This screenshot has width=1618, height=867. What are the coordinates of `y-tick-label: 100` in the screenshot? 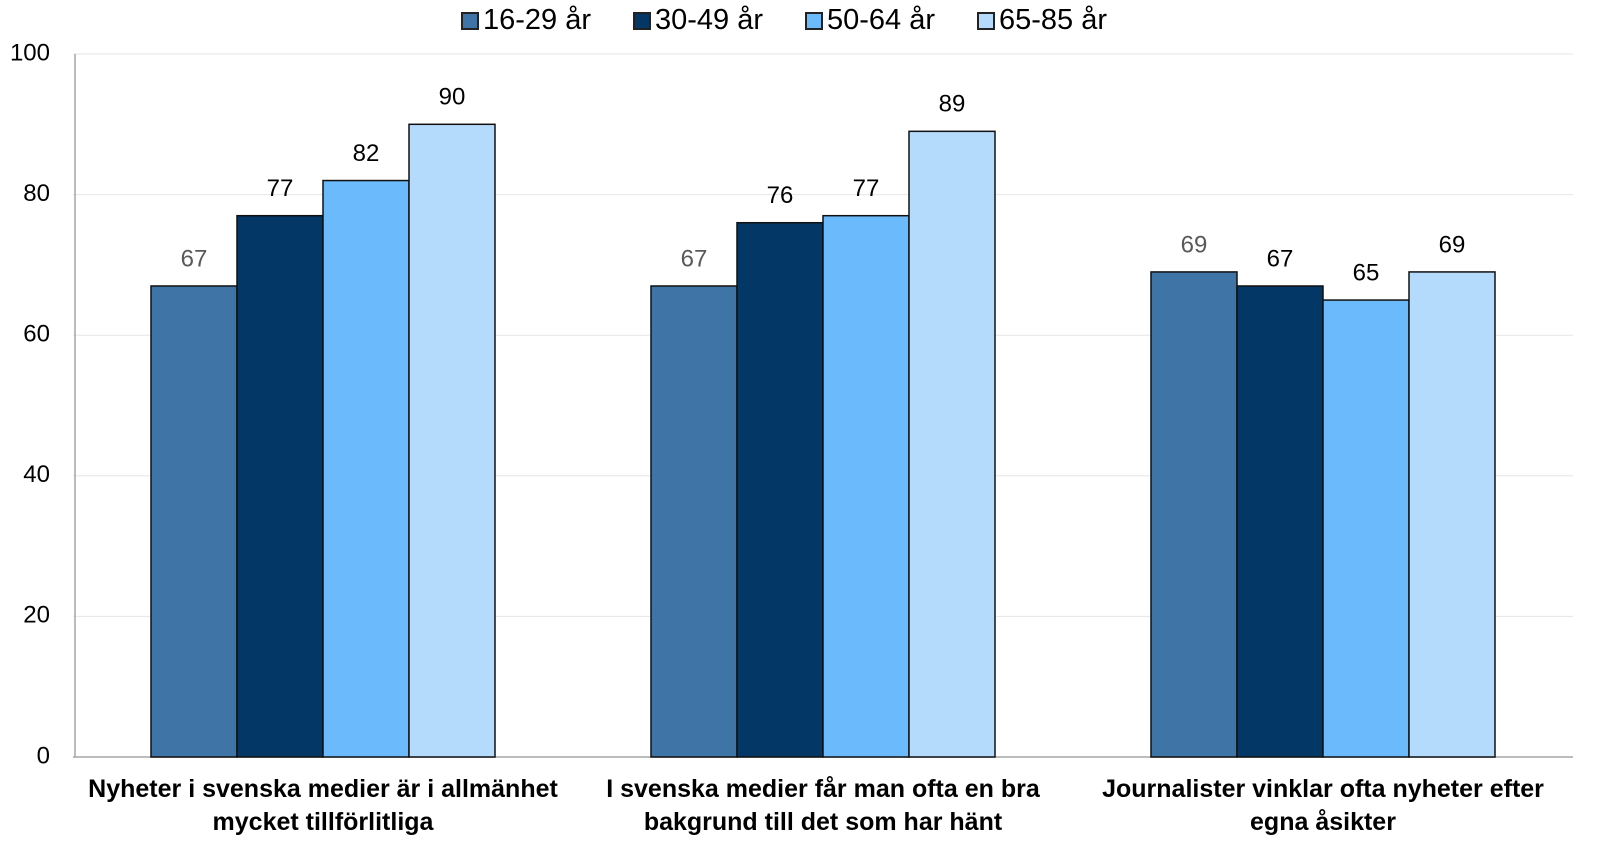 It's located at (30, 52).